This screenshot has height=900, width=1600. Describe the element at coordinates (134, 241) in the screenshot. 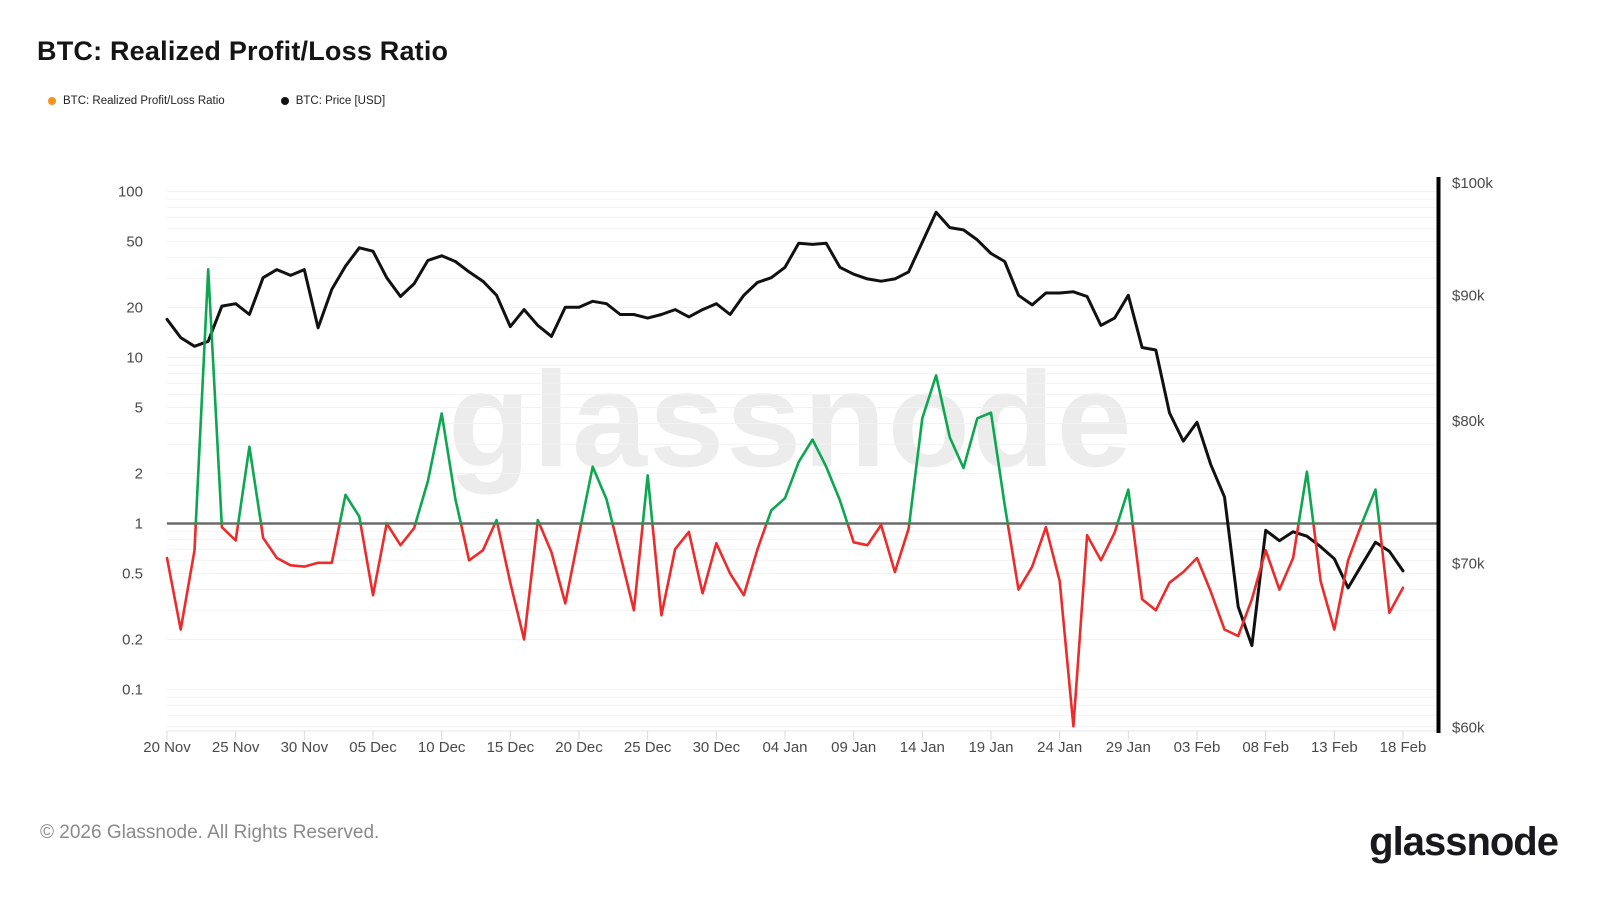

I see `left-axis-tick-label: 50` at that location.